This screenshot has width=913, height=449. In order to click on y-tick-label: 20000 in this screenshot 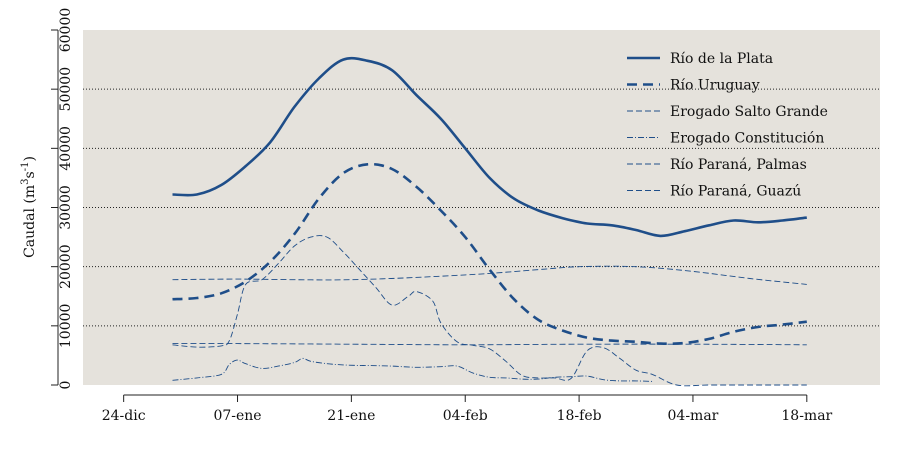, I will do `click(66, 266)`.